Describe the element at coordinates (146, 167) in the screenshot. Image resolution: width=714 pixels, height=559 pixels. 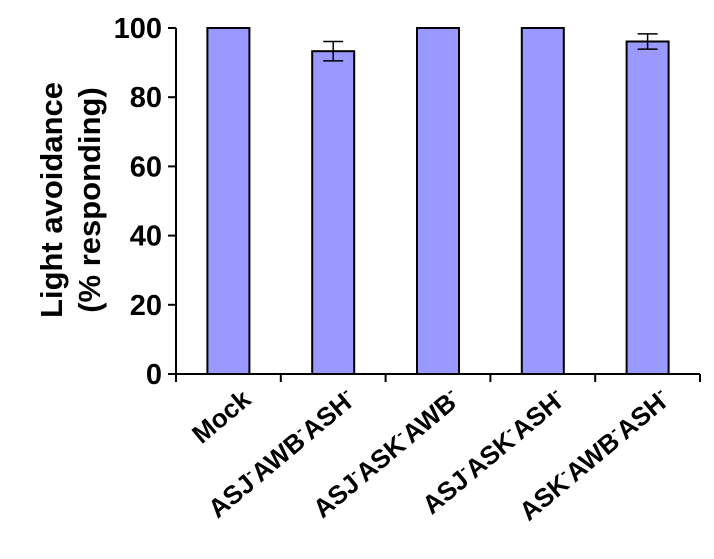
I see `y-tick-label: 60` at that location.